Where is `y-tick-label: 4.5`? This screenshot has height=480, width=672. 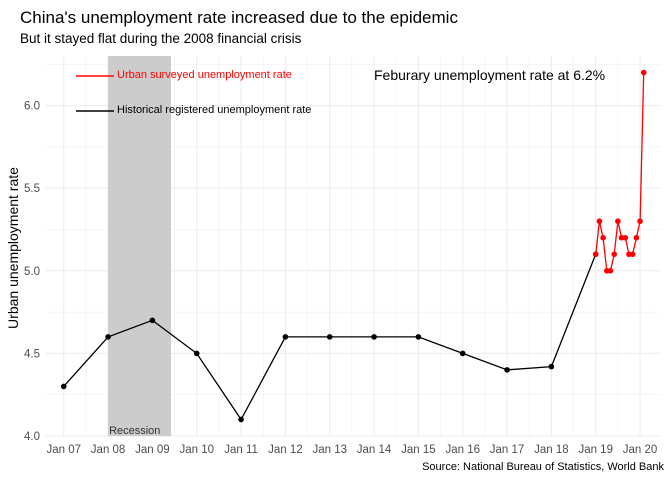
y-tick-label: 4.5 is located at coordinates (32, 354).